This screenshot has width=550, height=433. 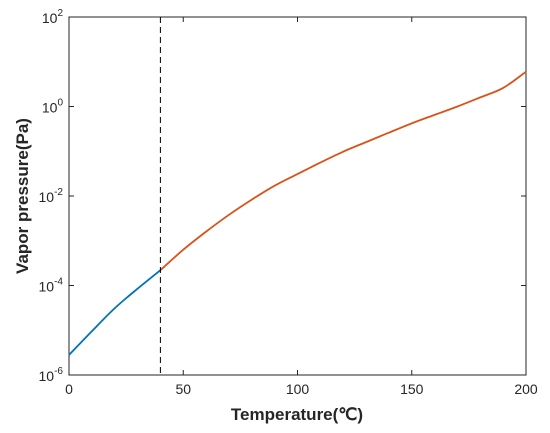 What do you see at coordinates (69, 389) in the screenshot?
I see `x-tick-label: 0` at bounding box center [69, 389].